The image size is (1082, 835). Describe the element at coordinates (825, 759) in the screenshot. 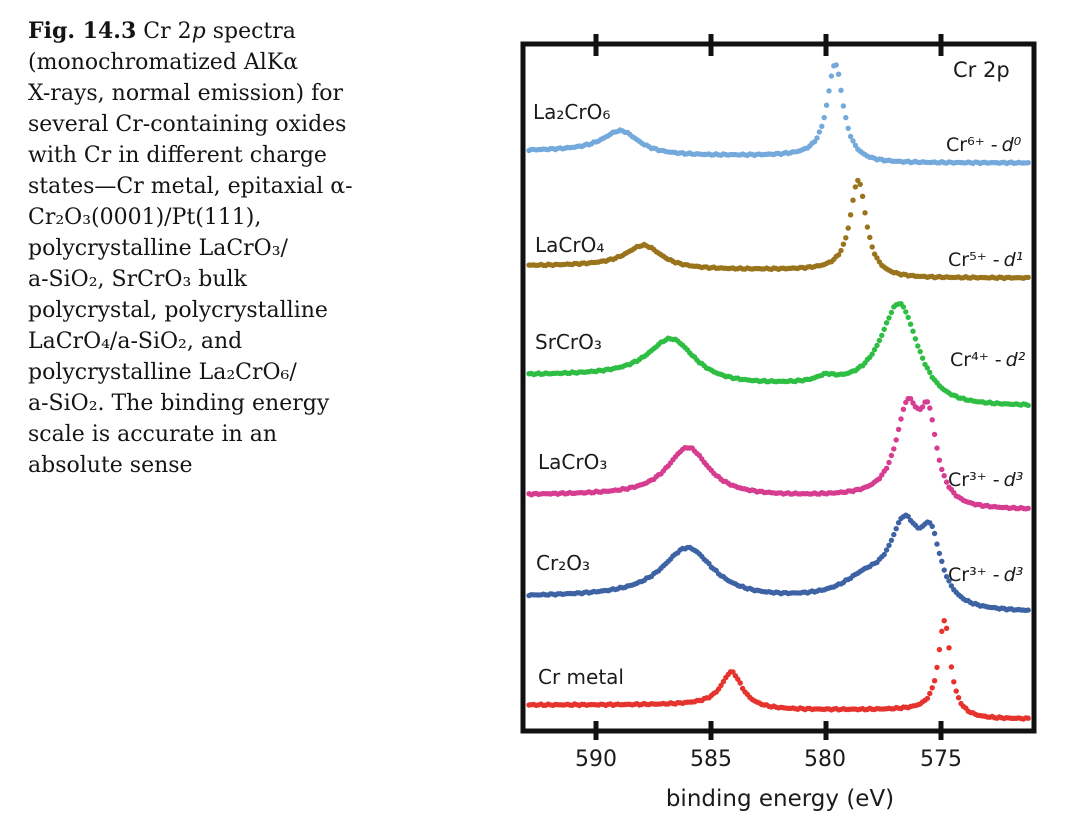

I see `x-tick-580: 580` at that location.